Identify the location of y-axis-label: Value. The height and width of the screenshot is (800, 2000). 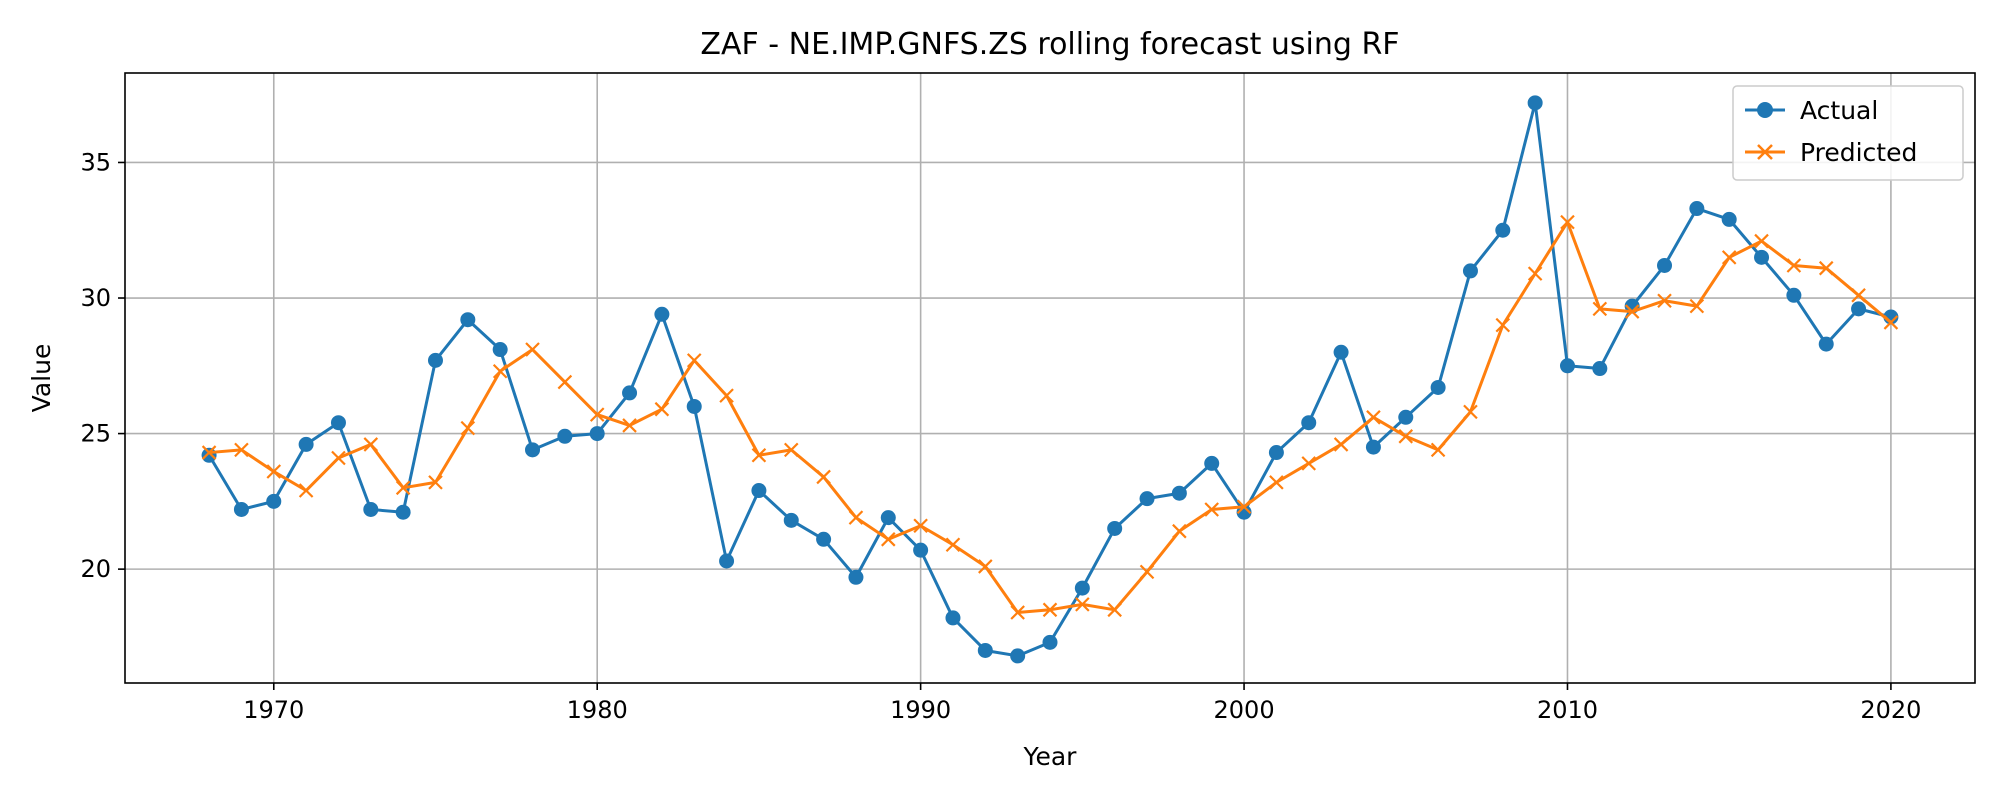
(41, 378).